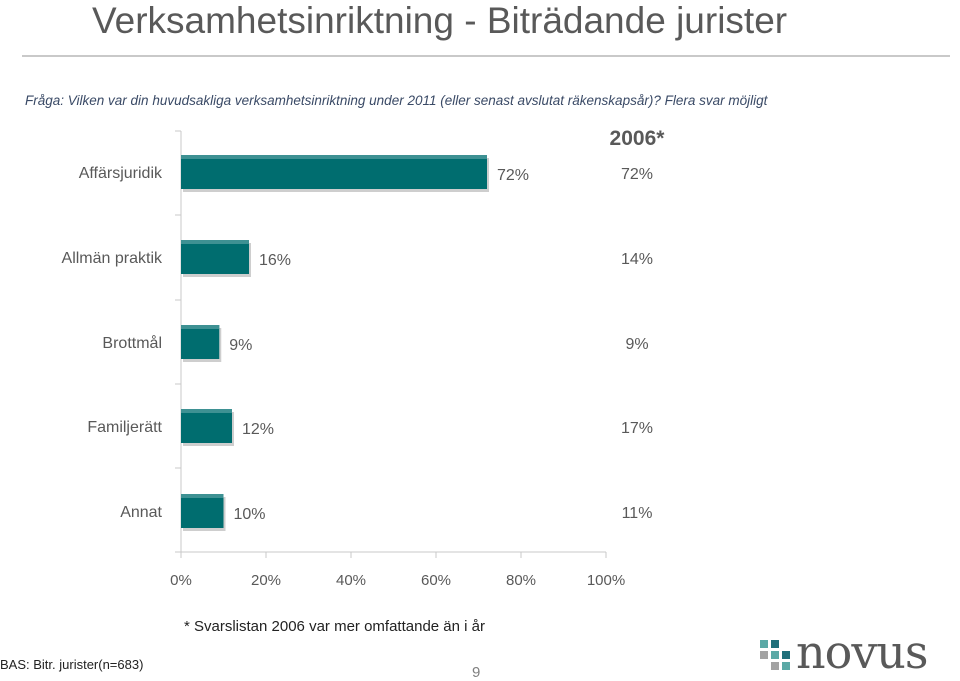  What do you see at coordinates (240, 345) in the screenshot?
I see `data-label: 9%` at bounding box center [240, 345].